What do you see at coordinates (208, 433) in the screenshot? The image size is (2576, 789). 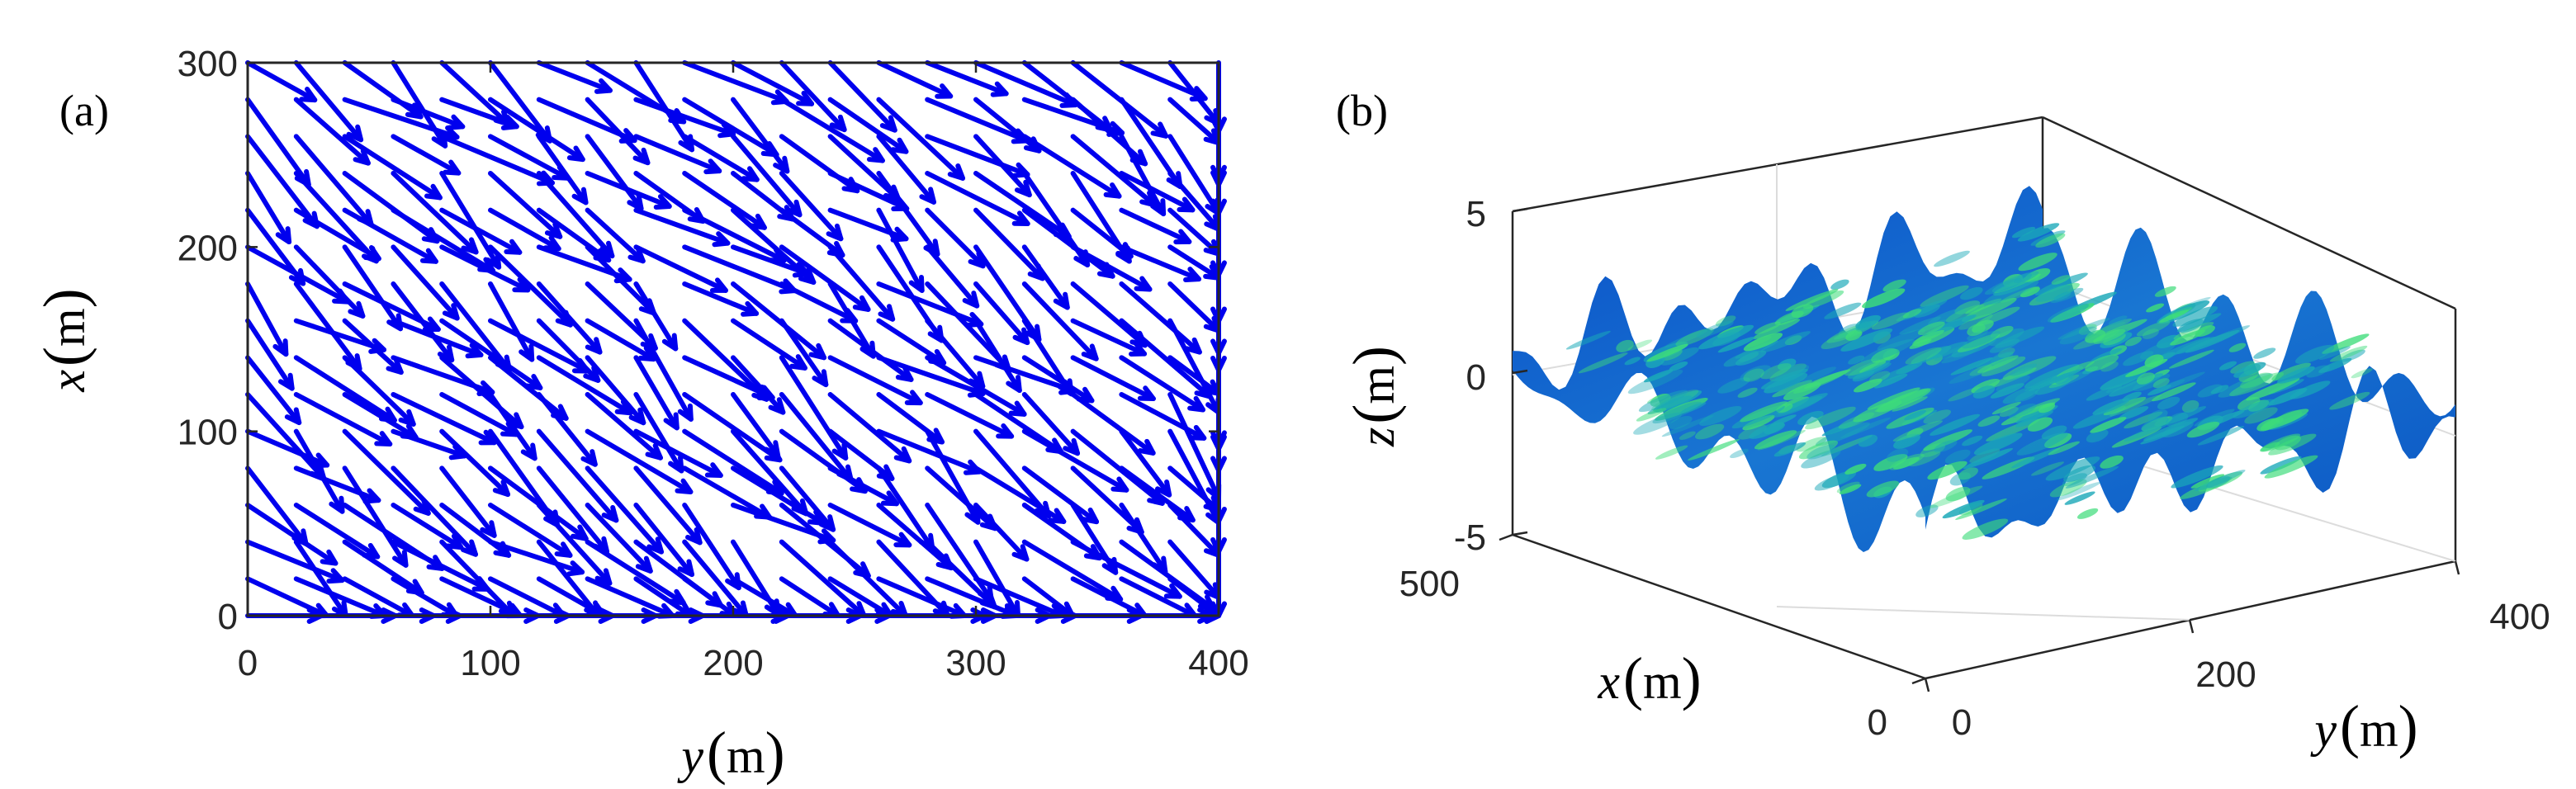 I see `y-tick-label: 100` at bounding box center [208, 433].